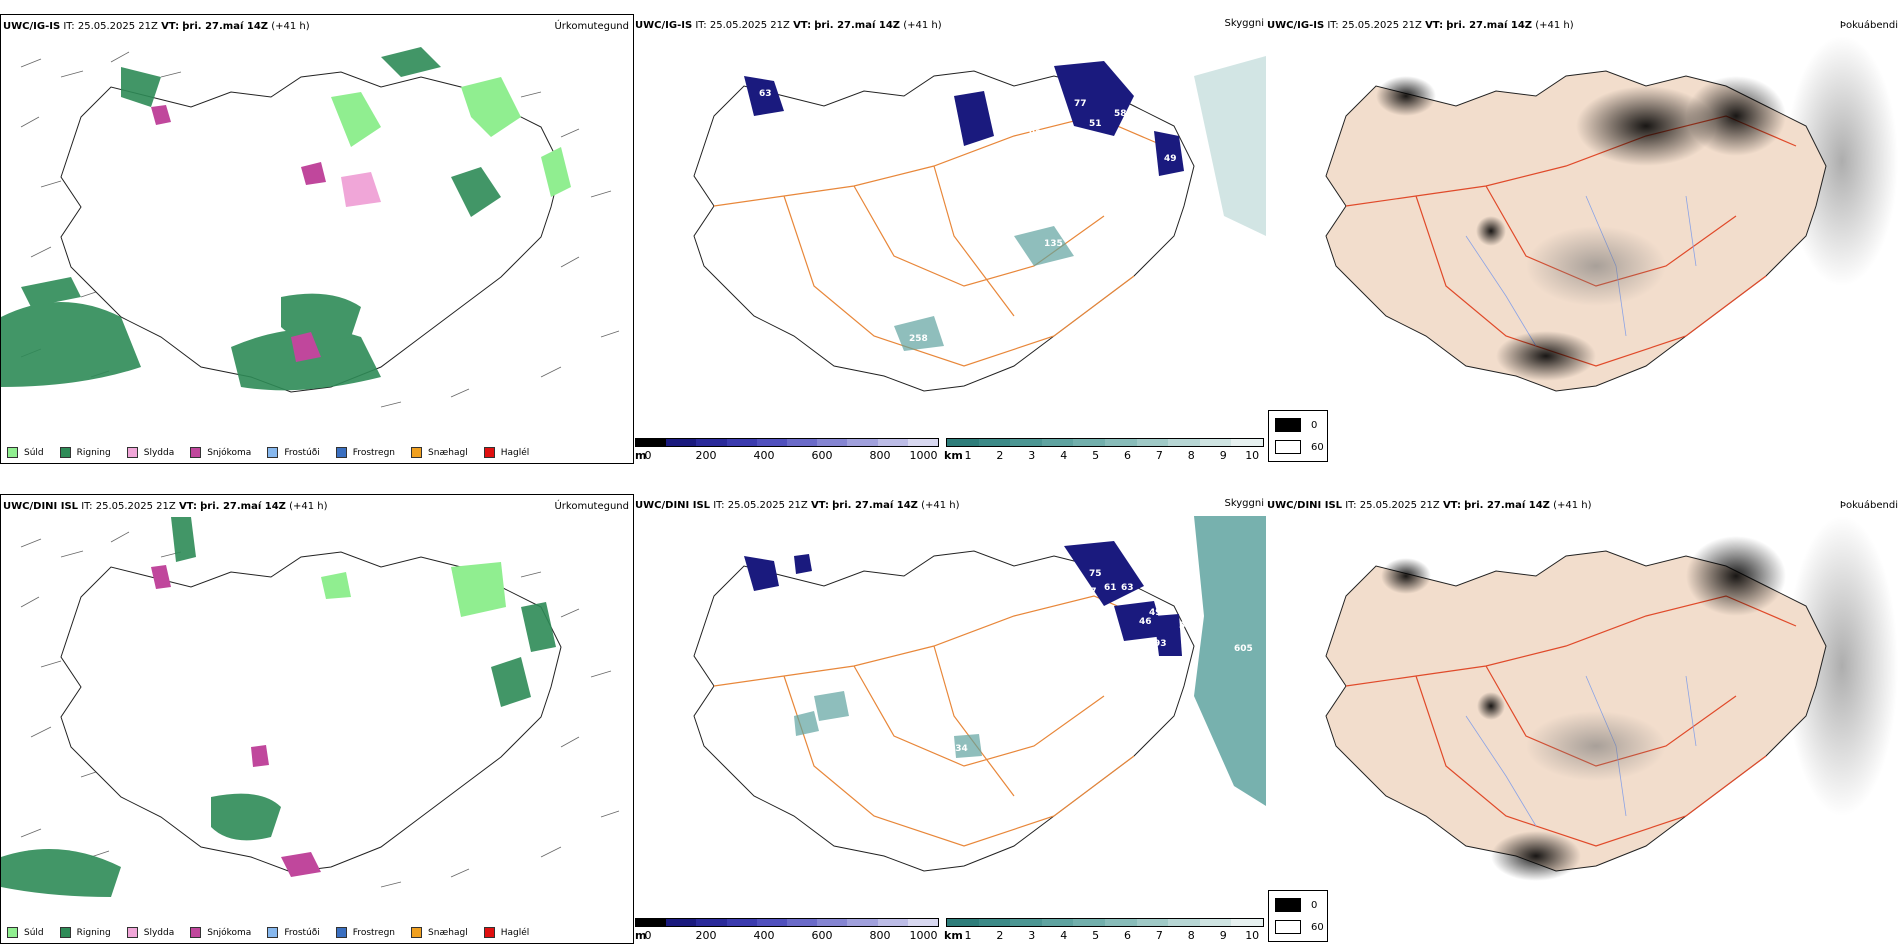 This screenshot has width=1900, height=950. What do you see at coordinates (1032, 935) in the screenshot?
I see `visibility-tick: 3` at bounding box center [1032, 935].